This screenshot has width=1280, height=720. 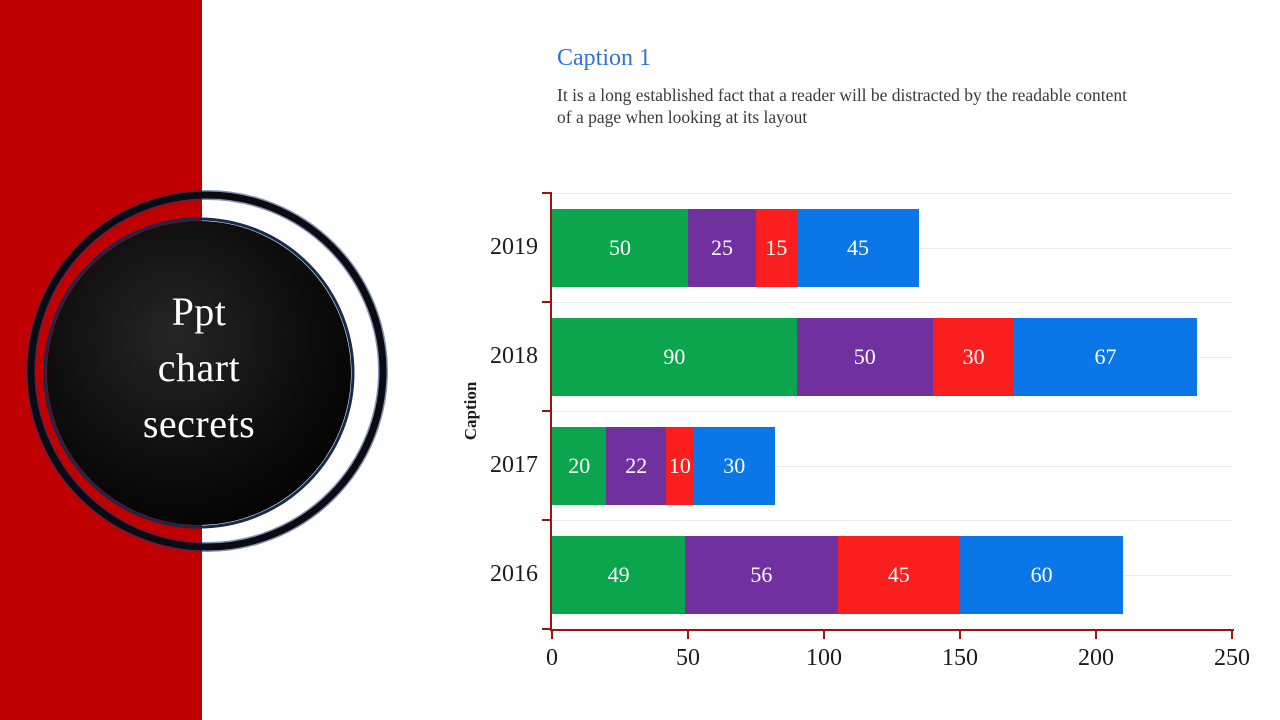 I want to click on bar-row: 90 50 30 67, so click(x=874, y=356).